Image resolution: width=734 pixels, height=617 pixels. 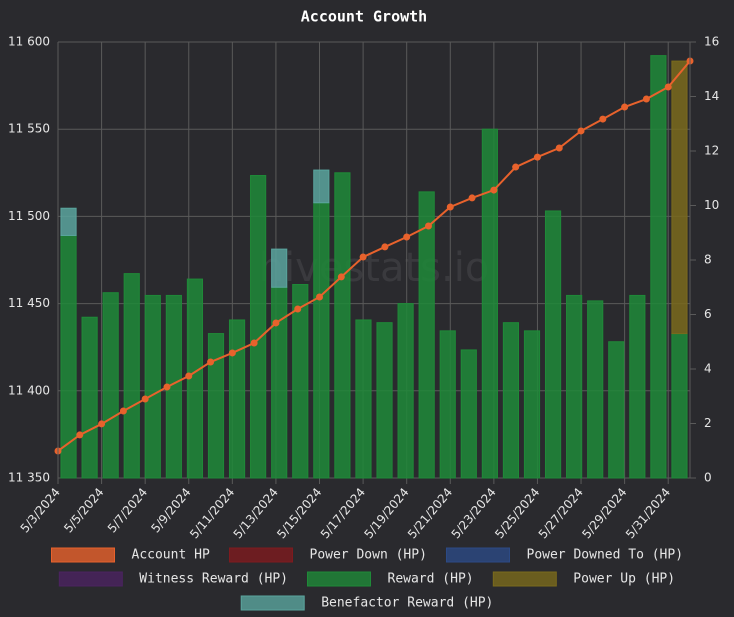 I want to click on y2-tick-label: 0, so click(x=708, y=478).